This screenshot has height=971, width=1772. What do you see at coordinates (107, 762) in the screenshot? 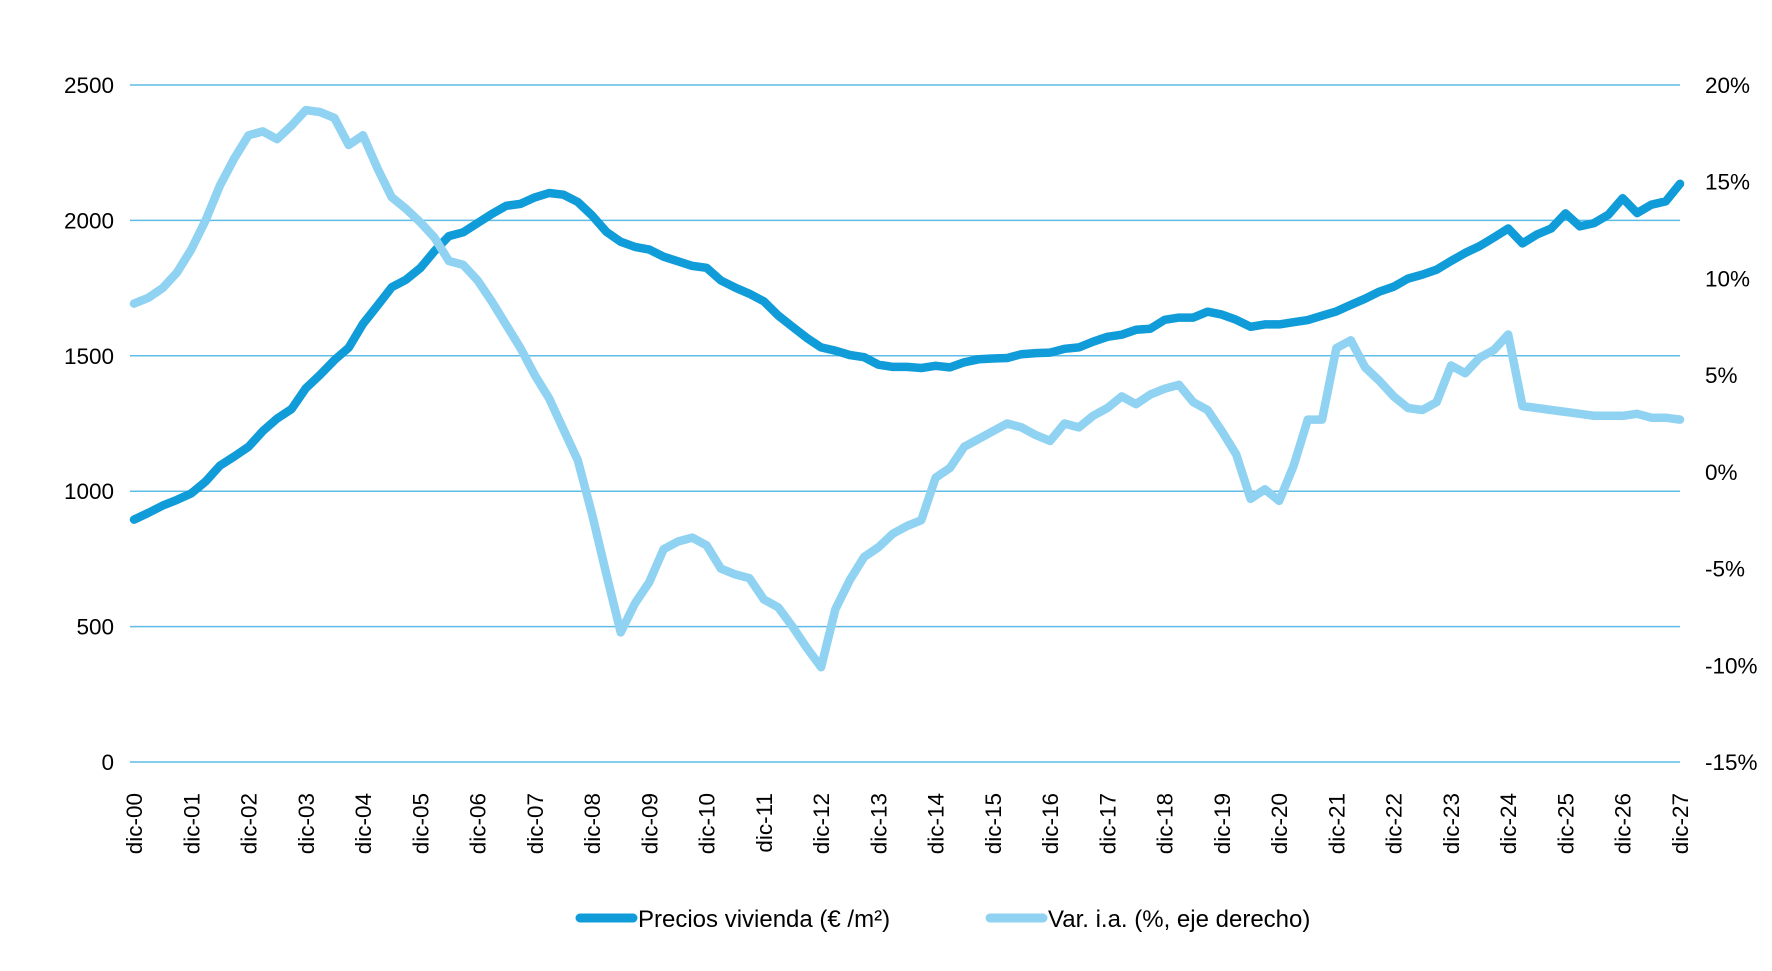
I see `left-axis-tick: 0` at bounding box center [107, 762].